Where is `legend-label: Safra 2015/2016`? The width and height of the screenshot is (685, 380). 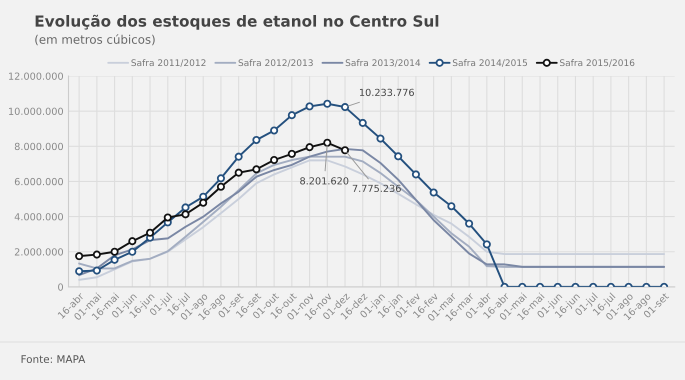 legend-label: Safra 2015/2016 is located at coordinates (597, 63).